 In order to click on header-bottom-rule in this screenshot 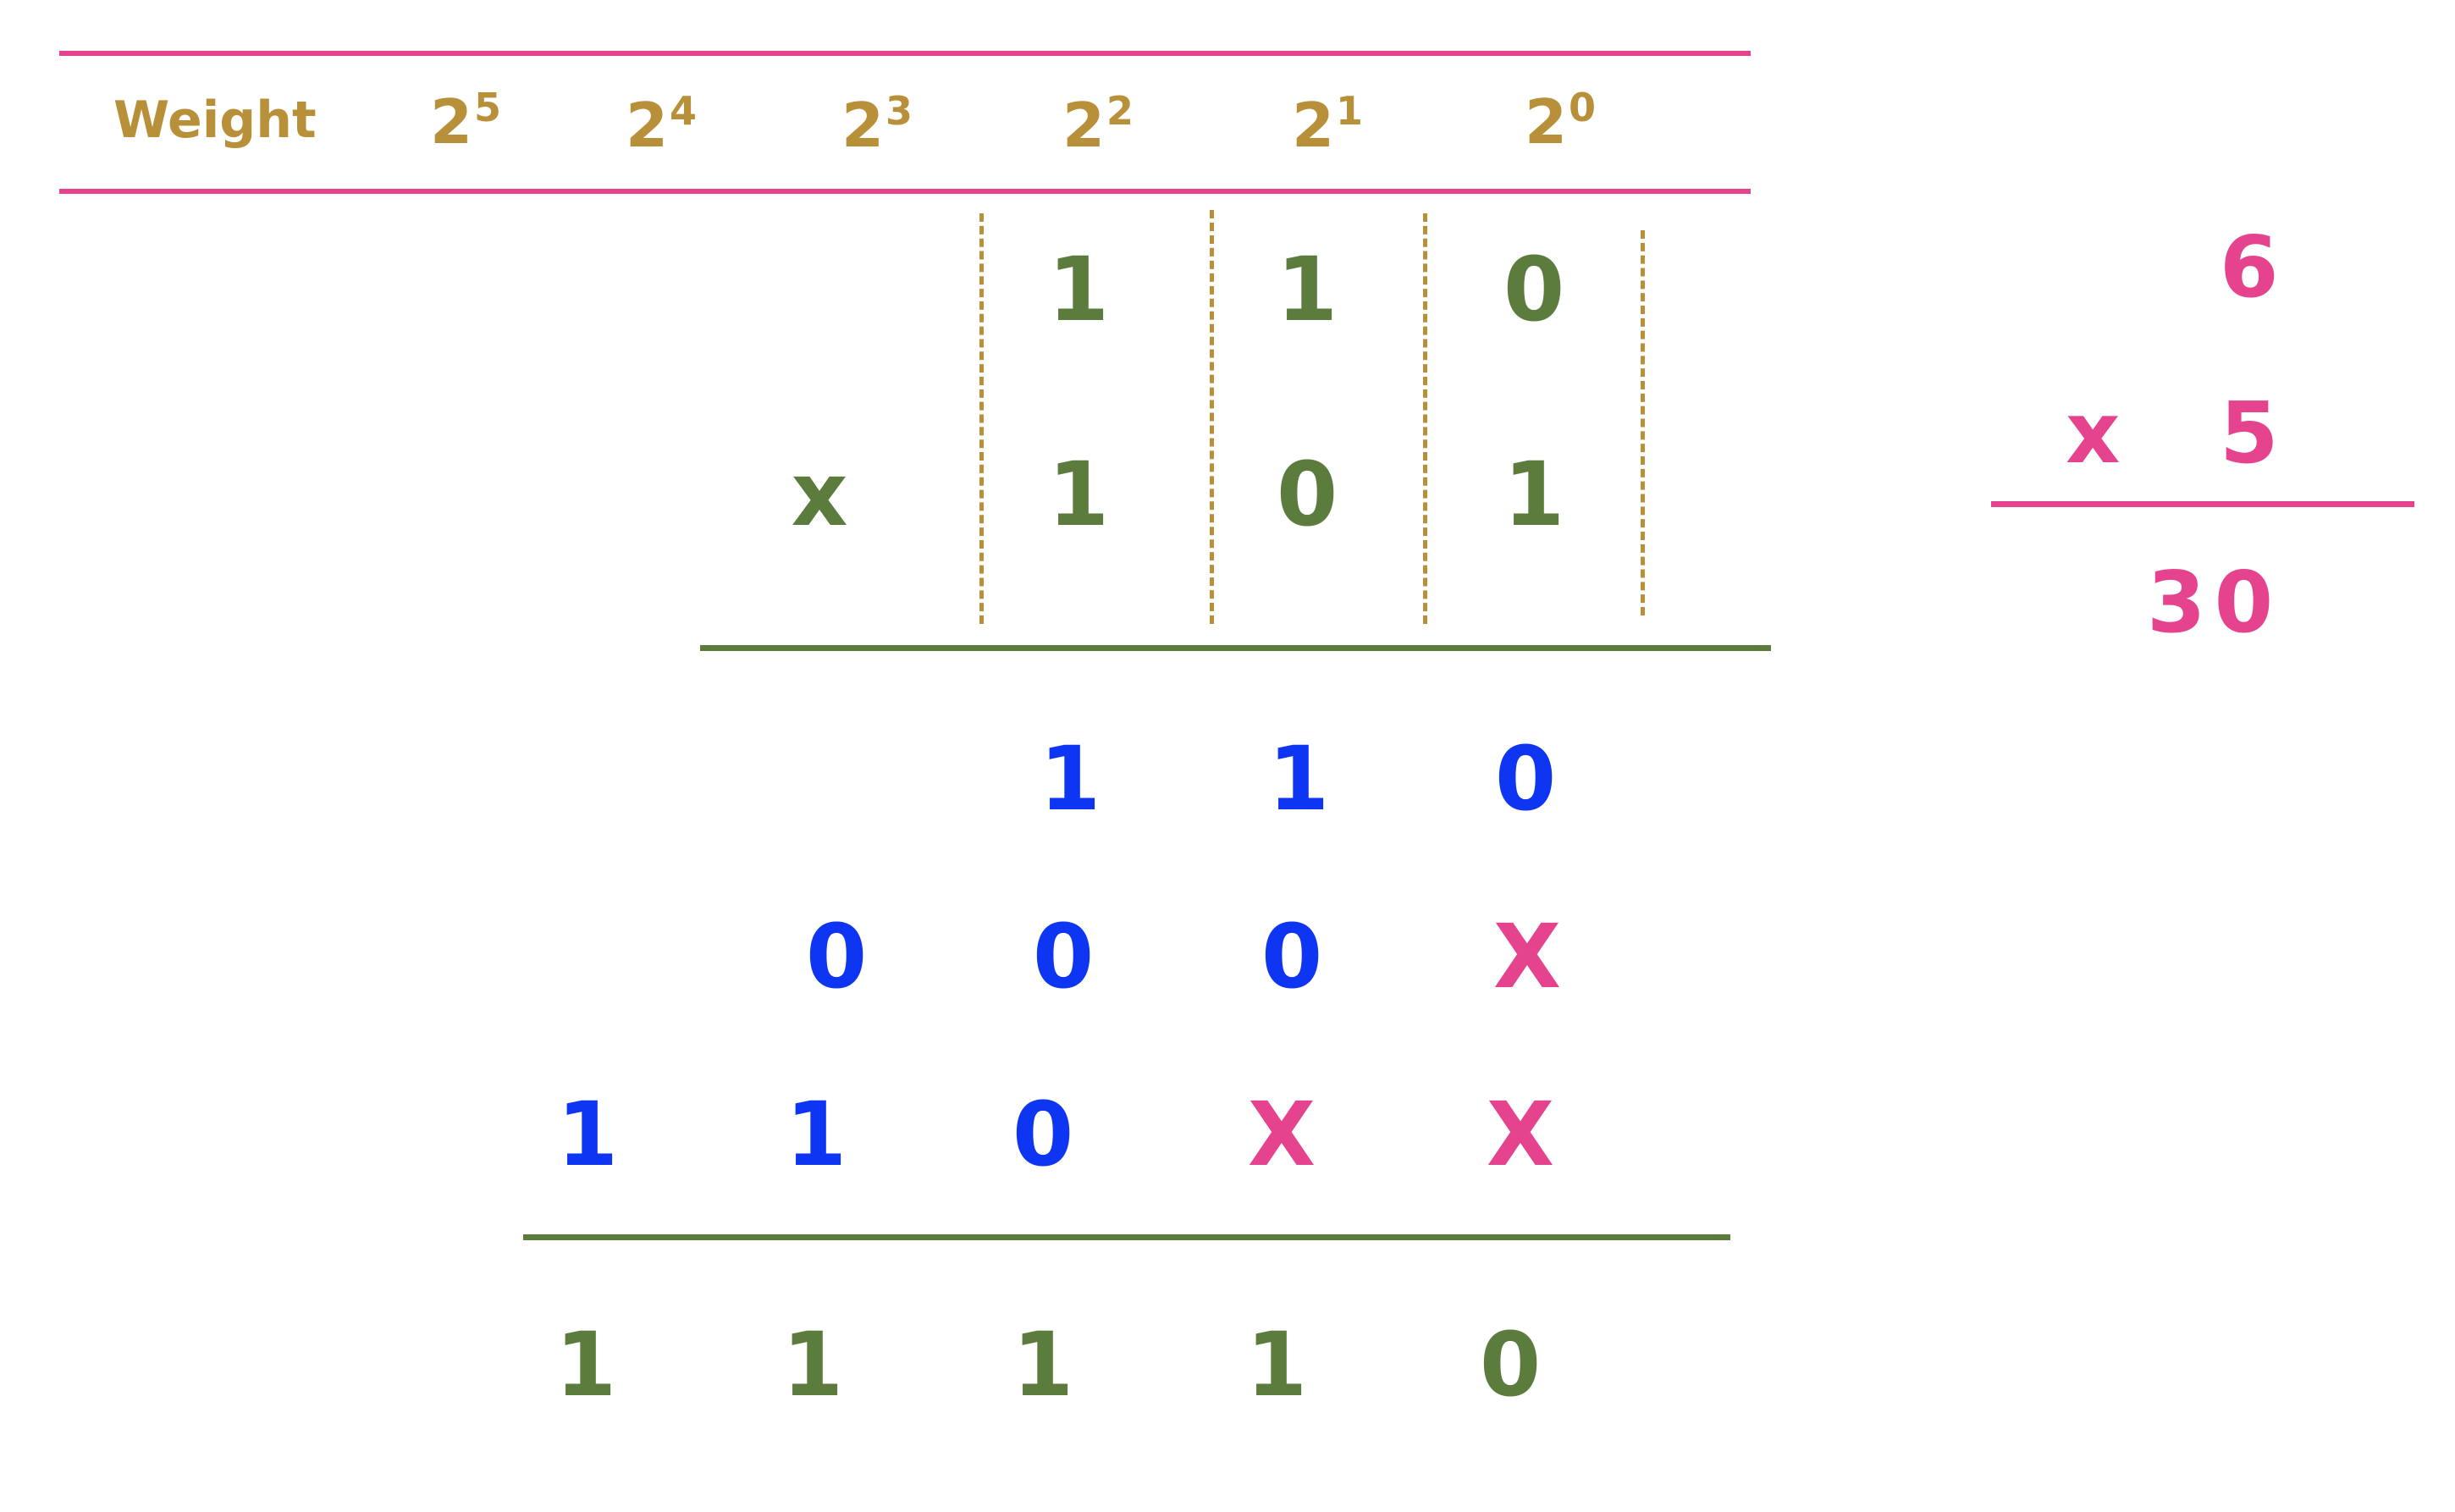, I will do `click(905, 191)`.